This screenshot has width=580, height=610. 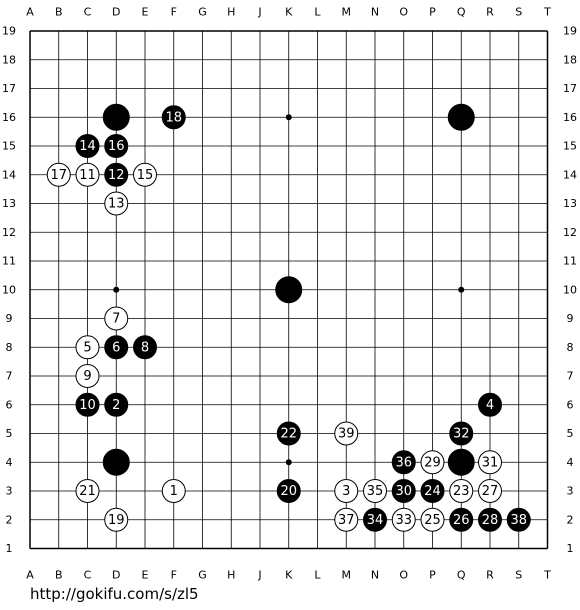 I want to click on column-label: M, so click(x=347, y=575).